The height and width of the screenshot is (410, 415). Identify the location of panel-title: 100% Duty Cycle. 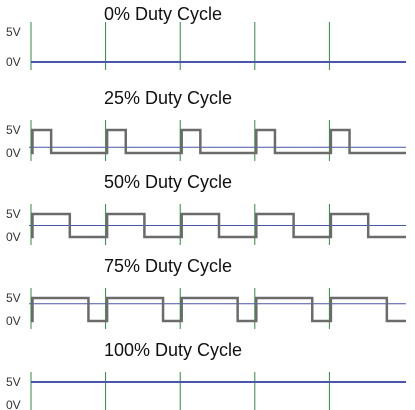
(173, 350).